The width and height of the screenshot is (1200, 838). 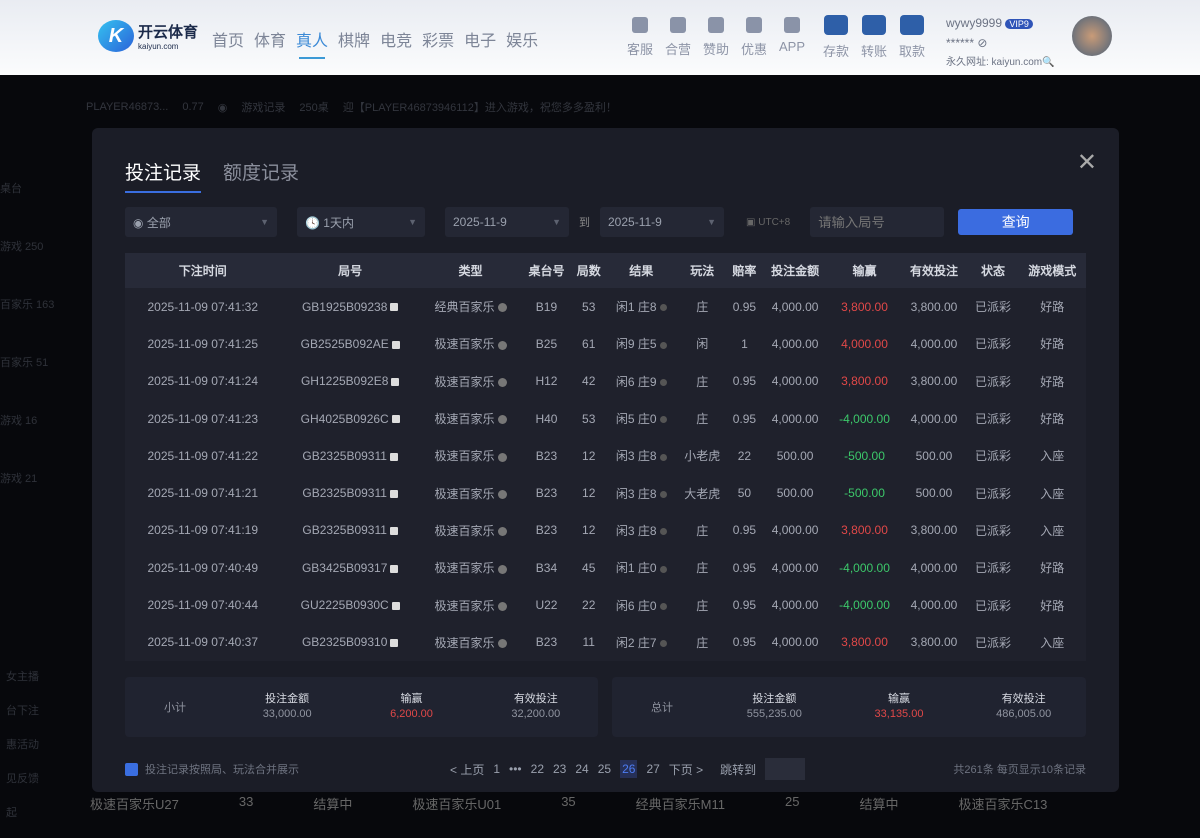 What do you see at coordinates (22, 711) in the screenshot?
I see `sidebar-item: 台下注` at bounding box center [22, 711].